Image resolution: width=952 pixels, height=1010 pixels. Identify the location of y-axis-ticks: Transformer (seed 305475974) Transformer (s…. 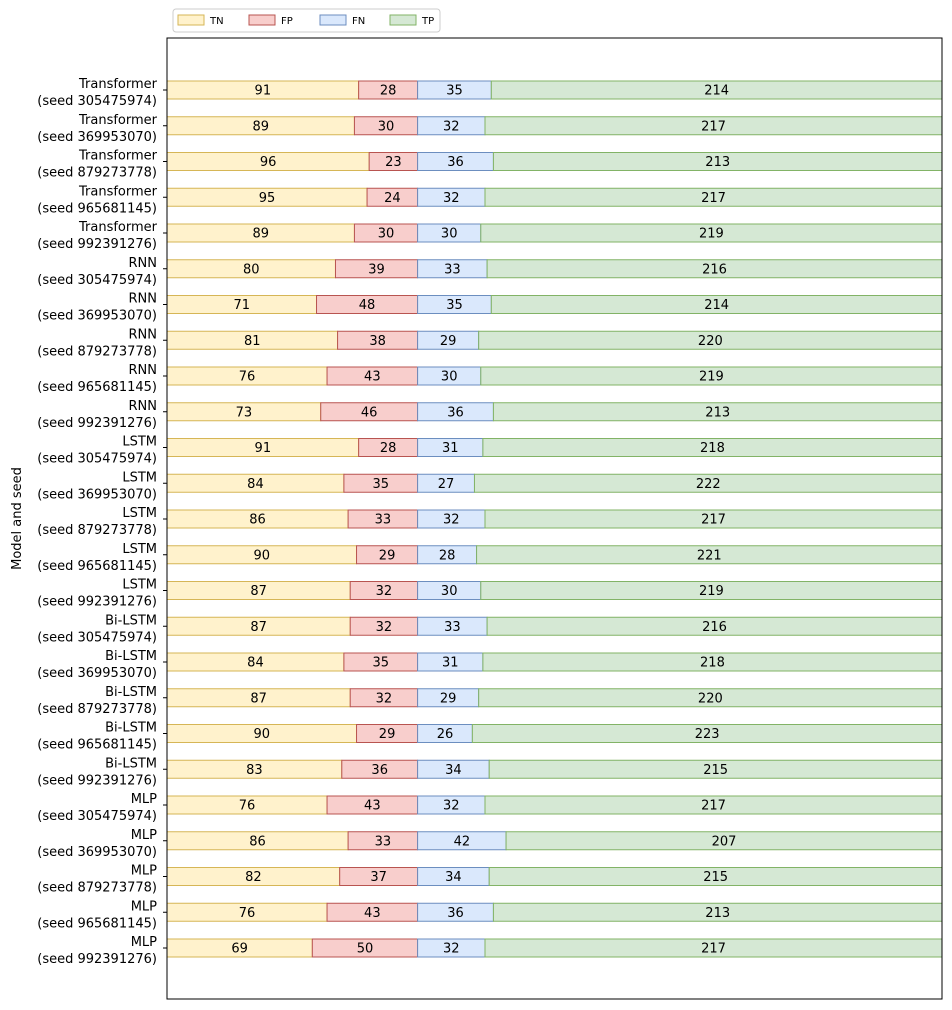
(102, 522).